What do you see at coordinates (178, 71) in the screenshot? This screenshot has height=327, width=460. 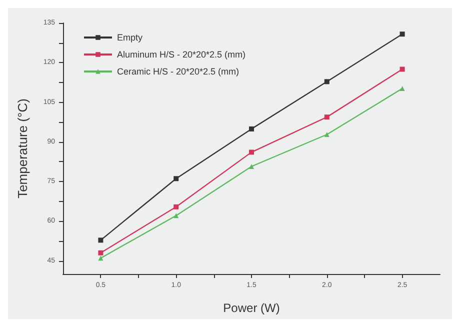 I see `legend-label: Ceramic H/S - 20*20*2.5 (mm)` at bounding box center [178, 71].